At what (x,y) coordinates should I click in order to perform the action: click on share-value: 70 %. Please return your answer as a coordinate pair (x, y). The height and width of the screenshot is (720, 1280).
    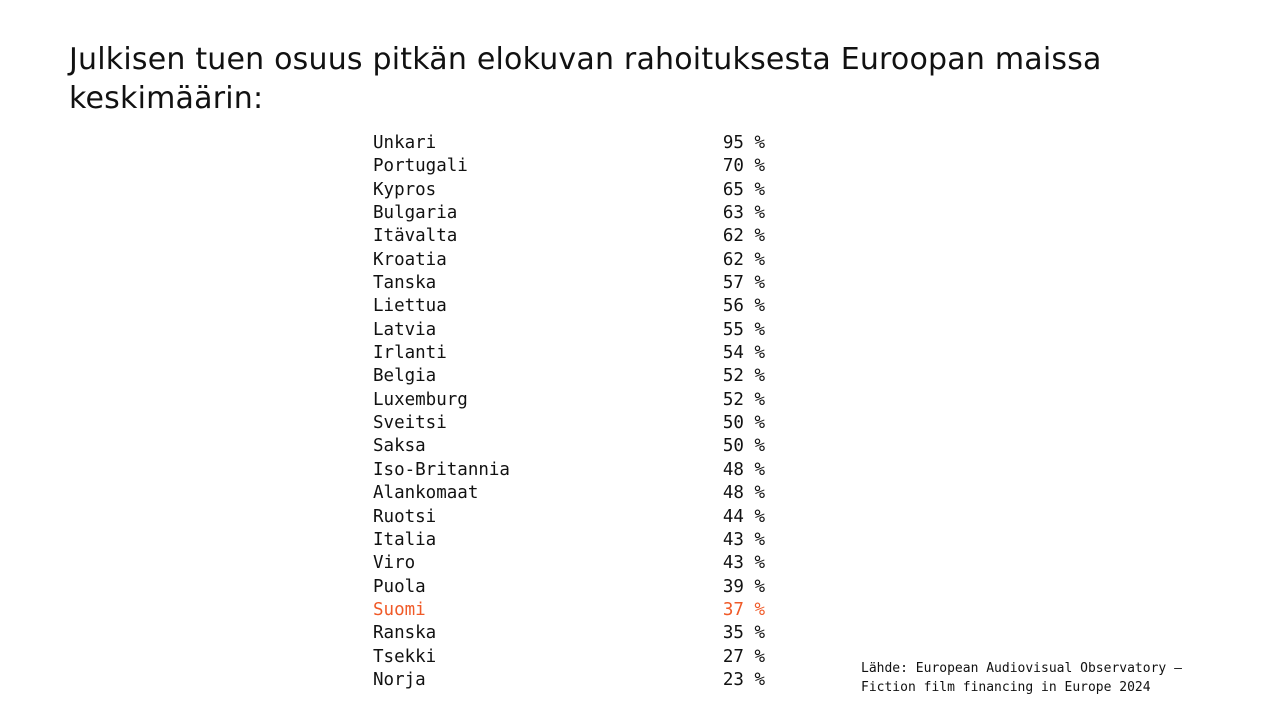
    Looking at the image, I should click on (743, 166).